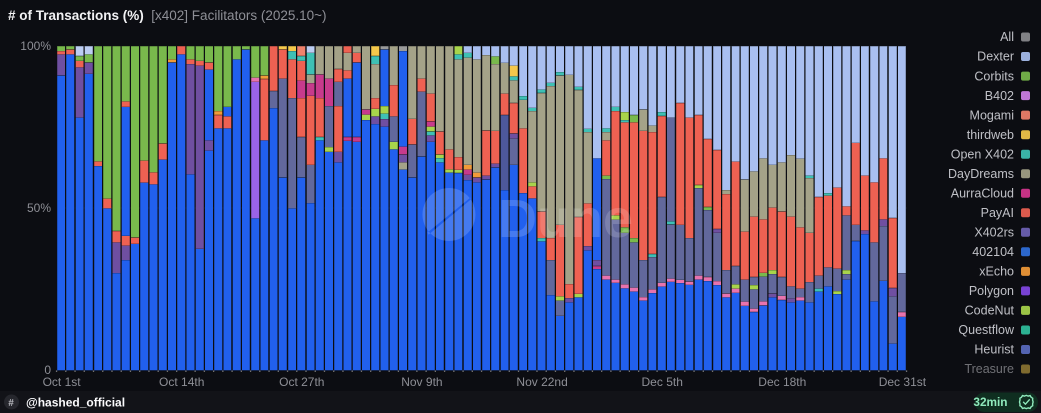 This screenshot has height=413, width=1041. Describe the element at coordinates (981, 174) in the screenshot. I see `svg-text: DayDreams` at that location.